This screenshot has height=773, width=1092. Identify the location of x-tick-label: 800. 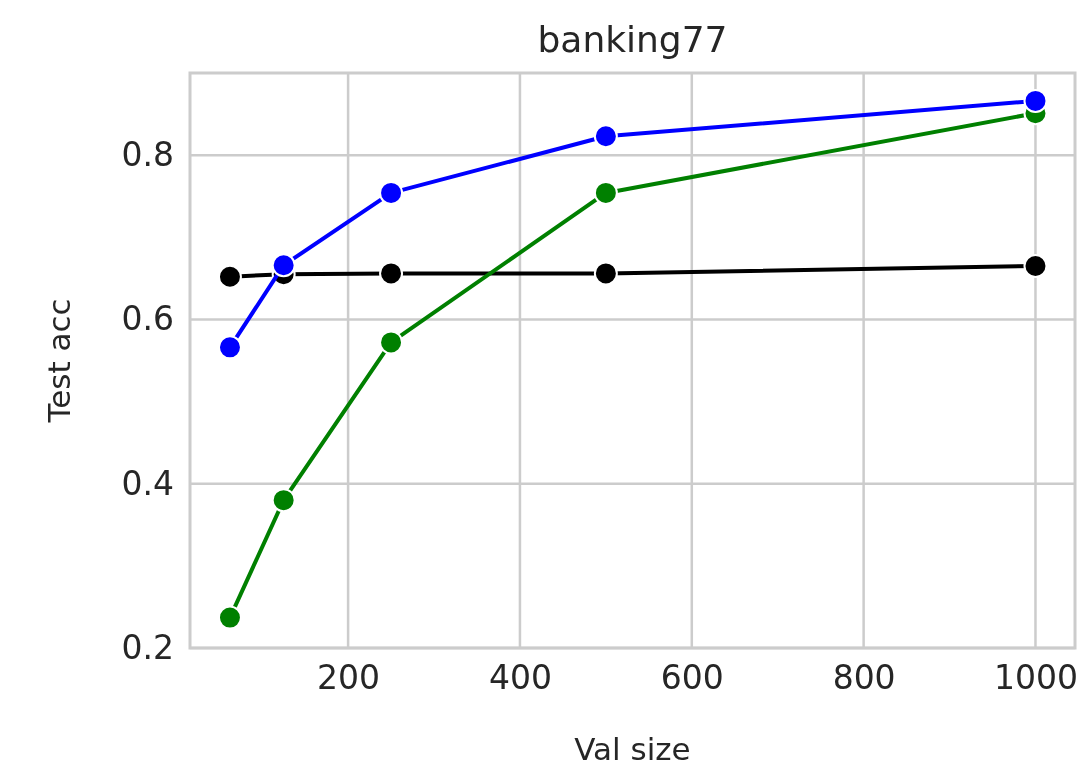
(864, 678).